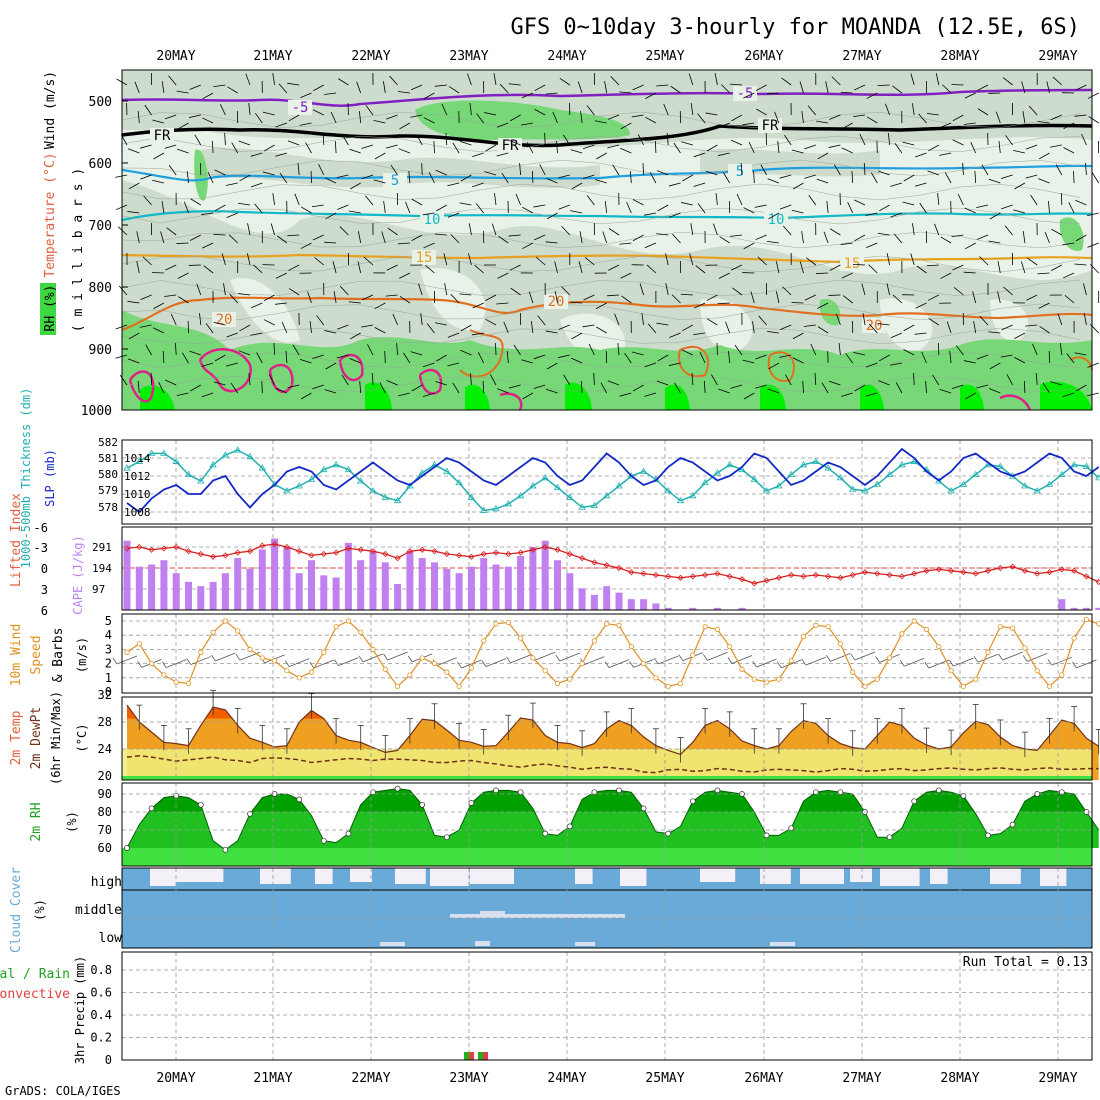 The height and width of the screenshot is (1100, 1100). I want to click on slp-line, so click(613, 480).